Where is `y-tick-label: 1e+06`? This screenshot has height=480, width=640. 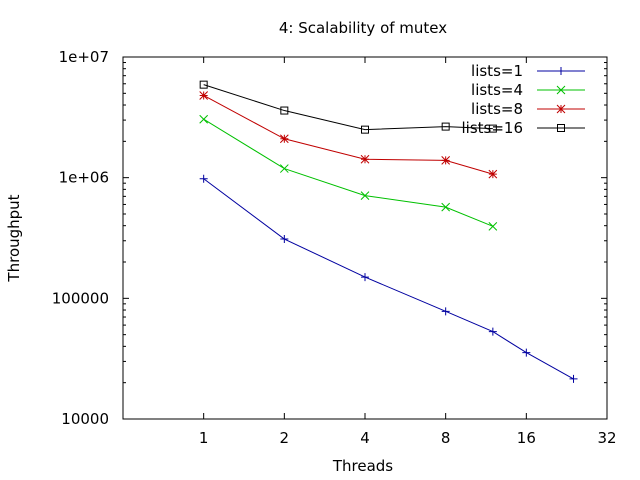 y-tick-label: 1e+06 is located at coordinates (84, 178).